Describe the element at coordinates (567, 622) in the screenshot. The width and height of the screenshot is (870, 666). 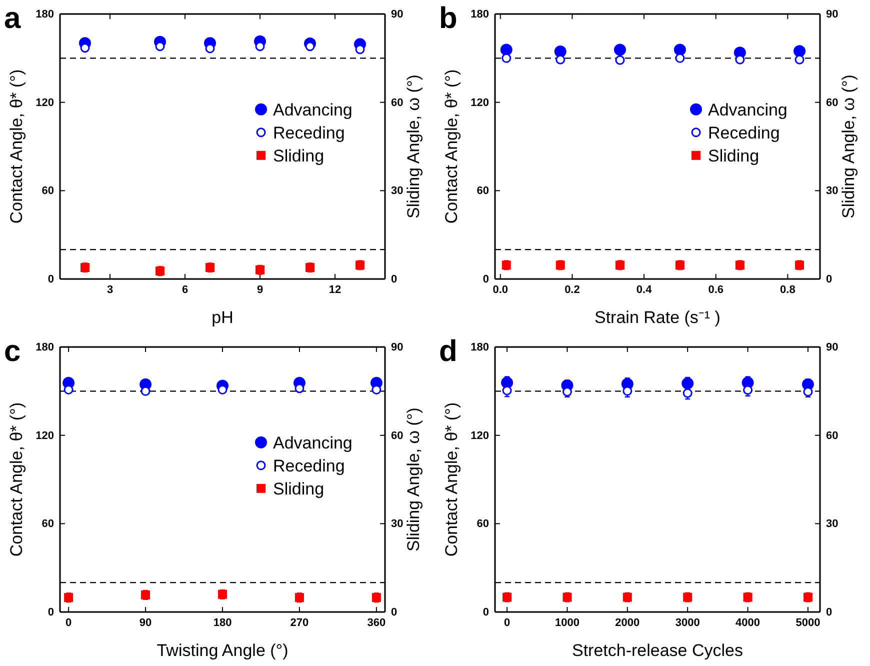
I see `x-tick-label: 1000` at that location.